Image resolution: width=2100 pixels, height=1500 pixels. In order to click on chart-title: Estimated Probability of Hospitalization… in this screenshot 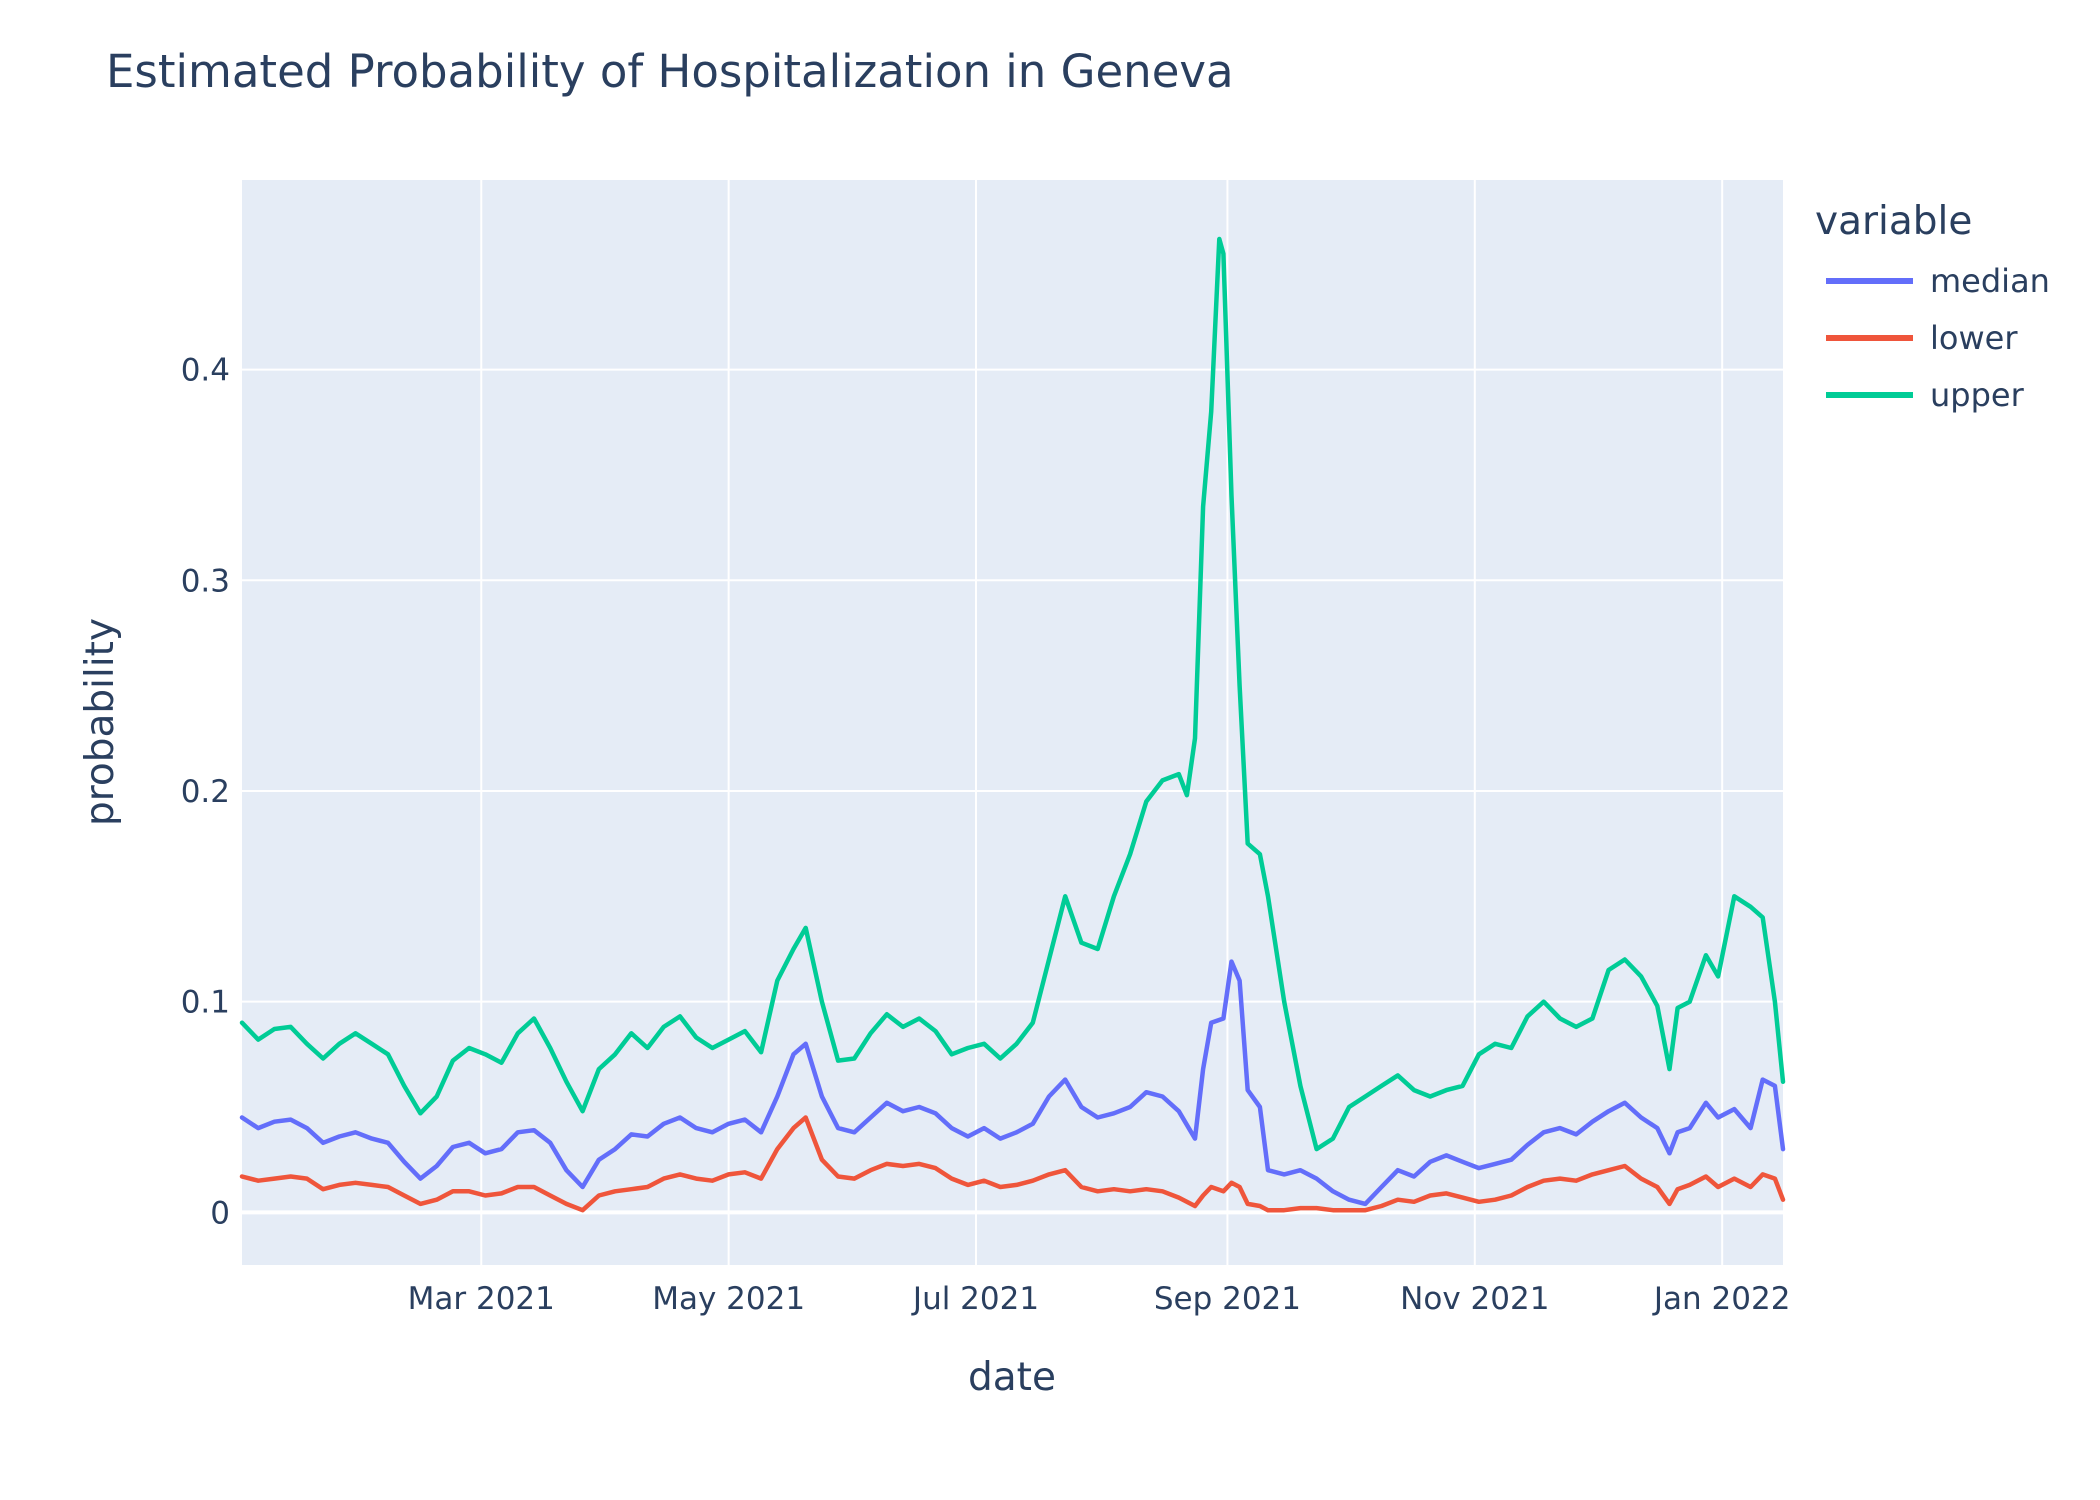, I will do `click(670, 71)`.